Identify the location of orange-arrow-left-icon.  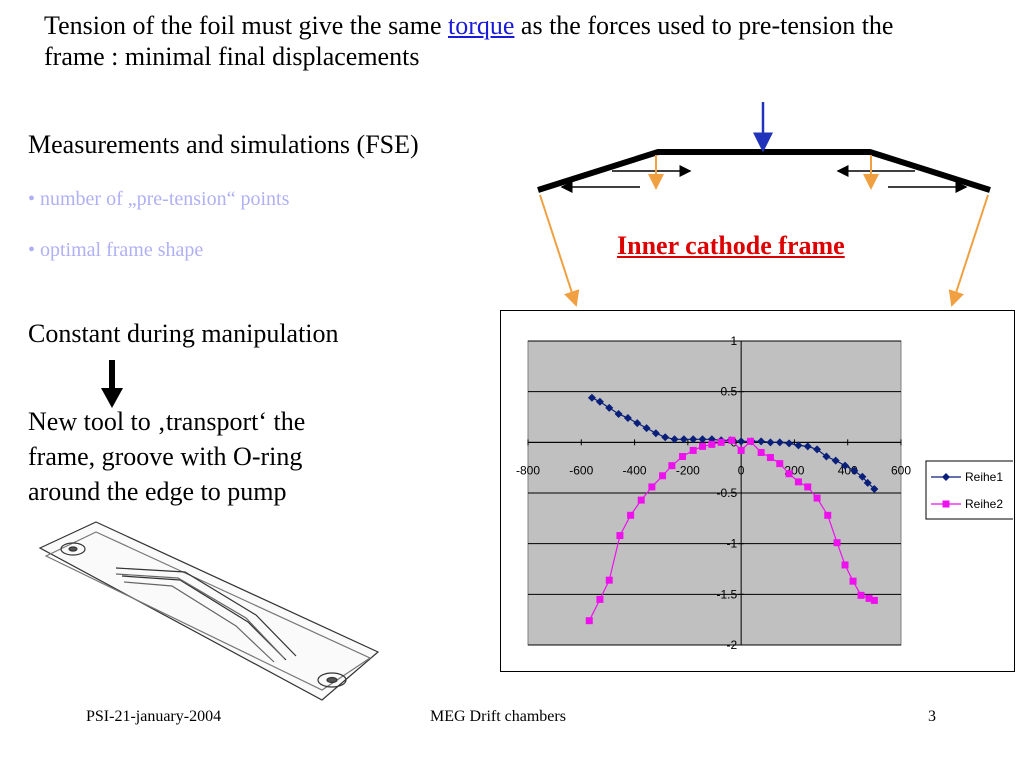
(559, 250).